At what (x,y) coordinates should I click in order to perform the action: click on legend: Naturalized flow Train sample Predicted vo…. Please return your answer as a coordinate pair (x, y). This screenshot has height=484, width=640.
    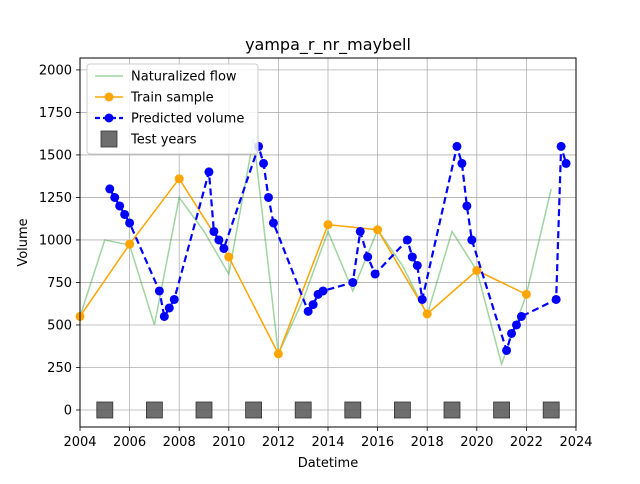
    Looking at the image, I should click on (172, 109).